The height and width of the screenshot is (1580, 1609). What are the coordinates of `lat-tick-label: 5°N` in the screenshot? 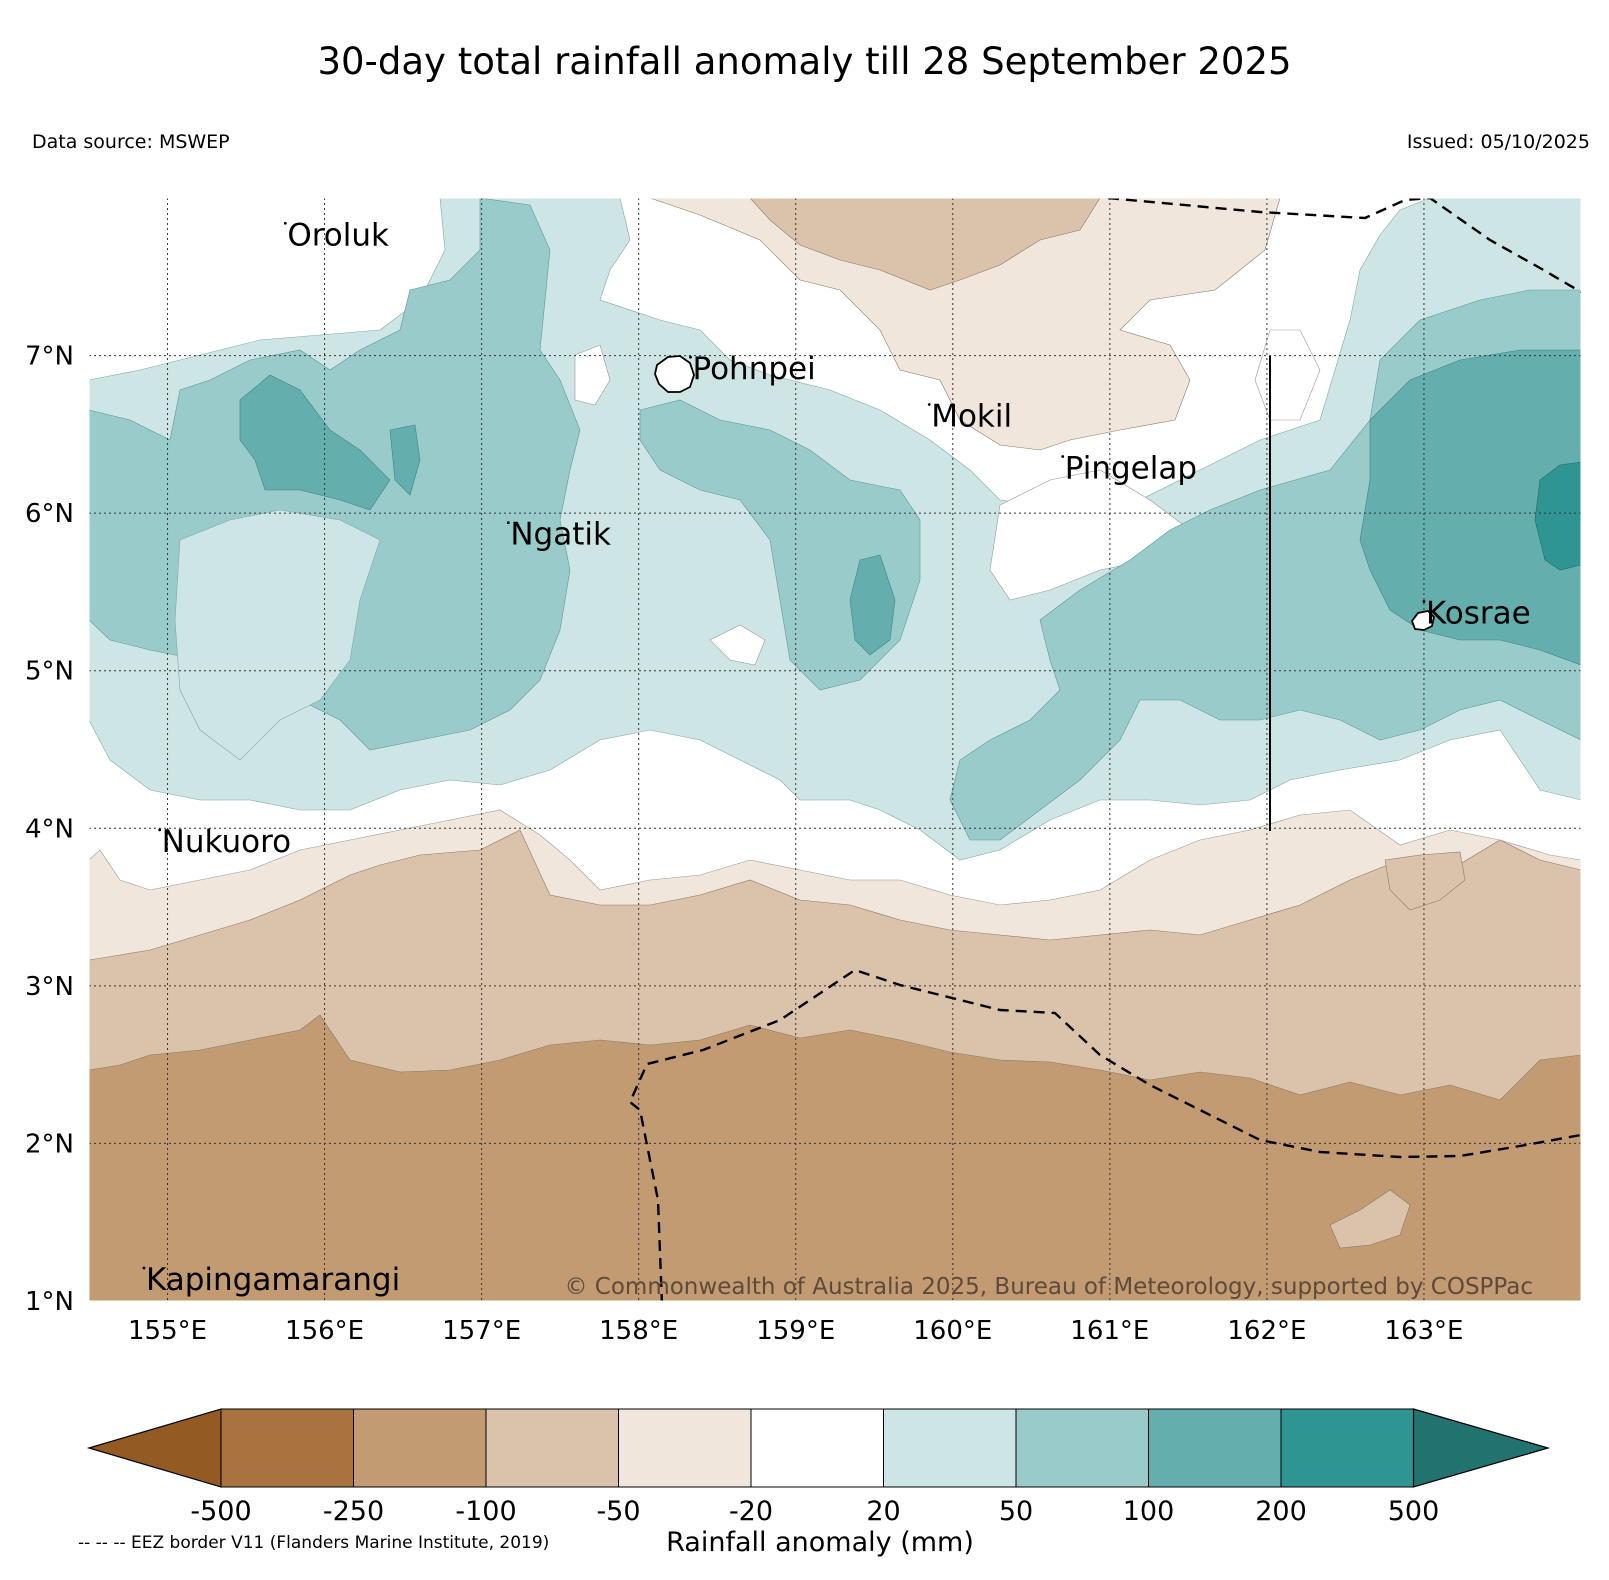 It's located at (49, 672).